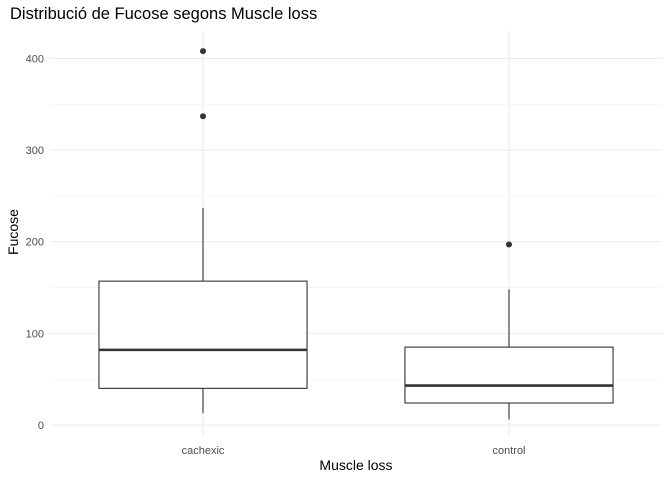 The width and height of the screenshot is (672, 480). What do you see at coordinates (508, 451) in the screenshot?
I see `x-tick-label: control` at bounding box center [508, 451].